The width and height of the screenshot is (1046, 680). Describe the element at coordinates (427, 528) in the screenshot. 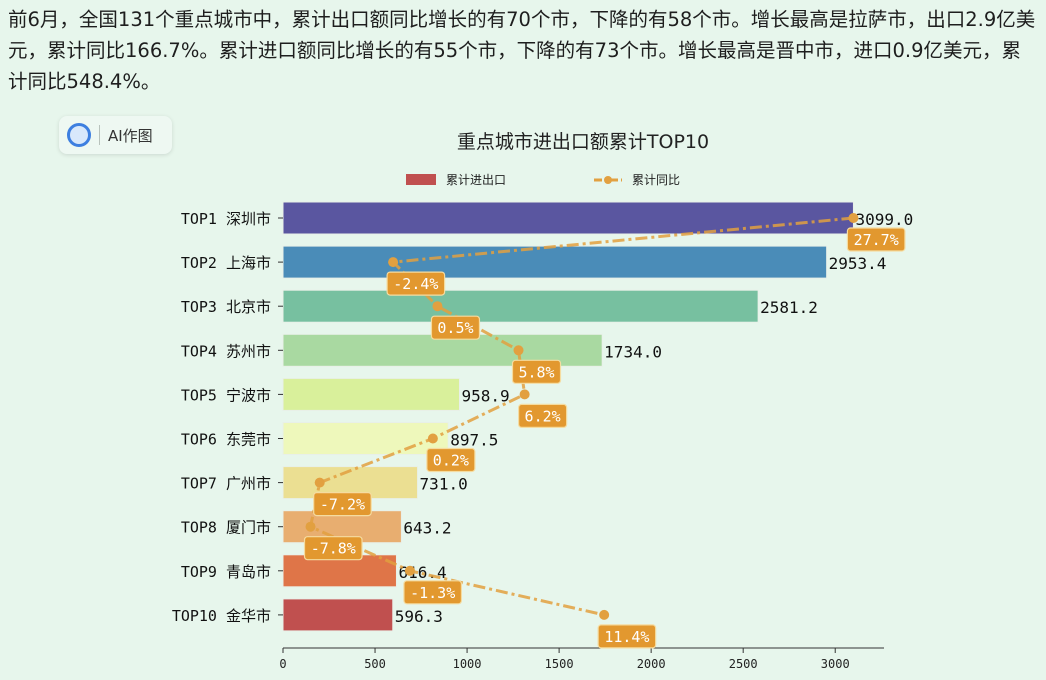

I see `bar-value-label: 643.2` at that location.